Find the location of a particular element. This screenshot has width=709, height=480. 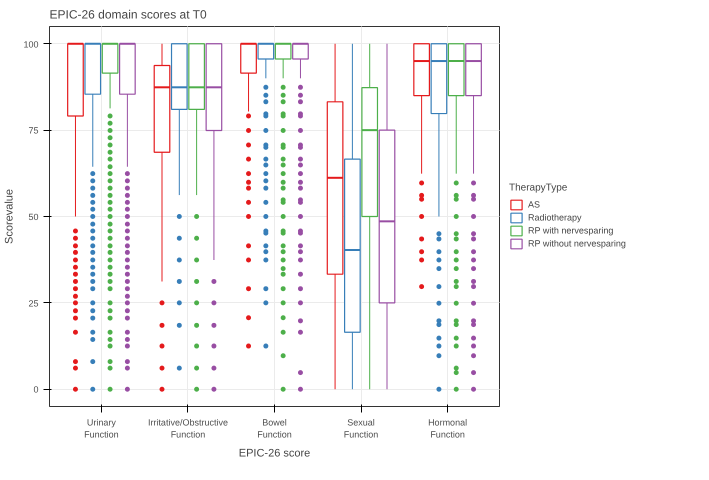

x-axis-title: EPIC-26 score is located at coordinates (274, 454).